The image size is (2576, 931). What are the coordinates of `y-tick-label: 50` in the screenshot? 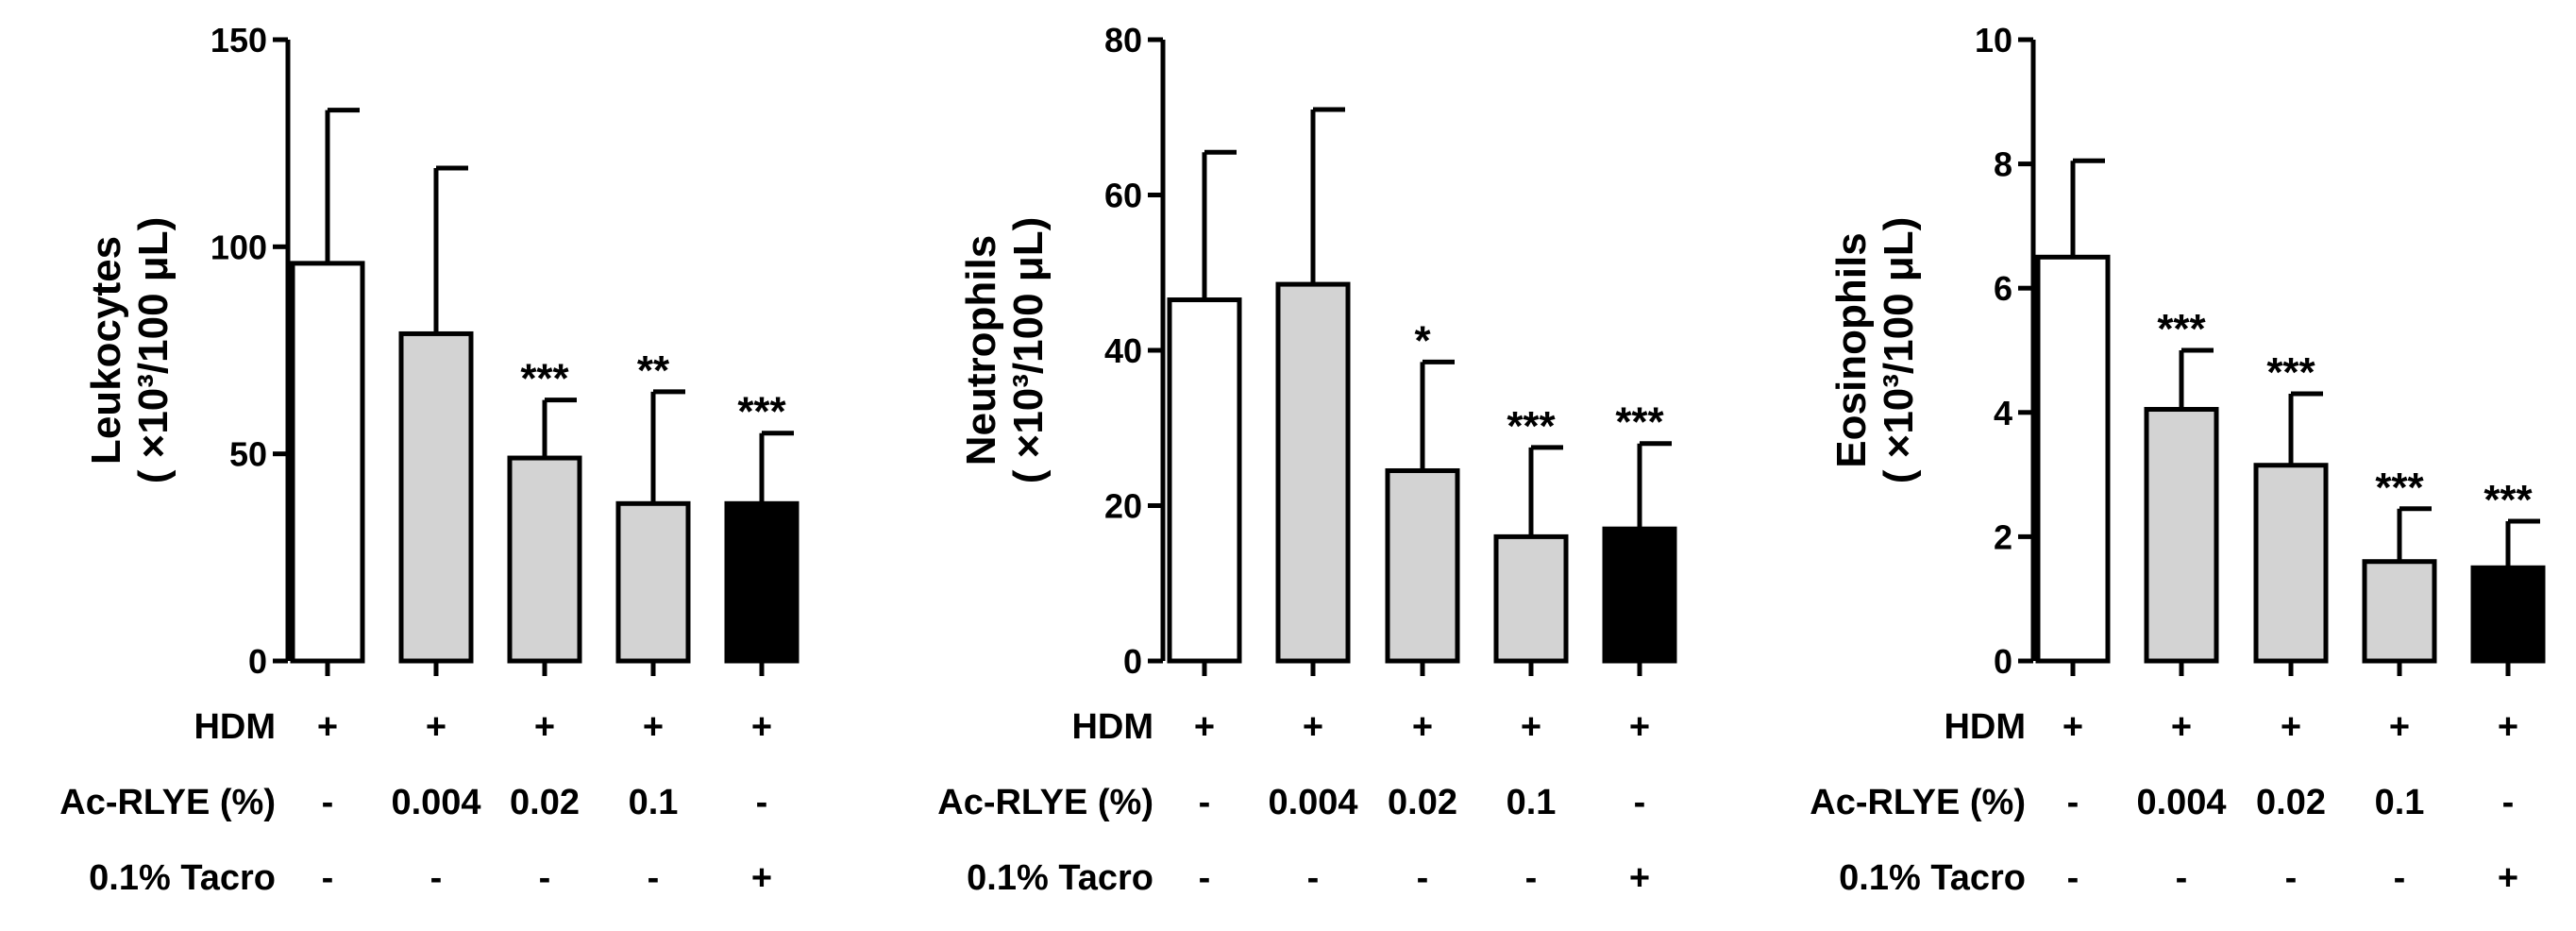 It's located at (248, 454).